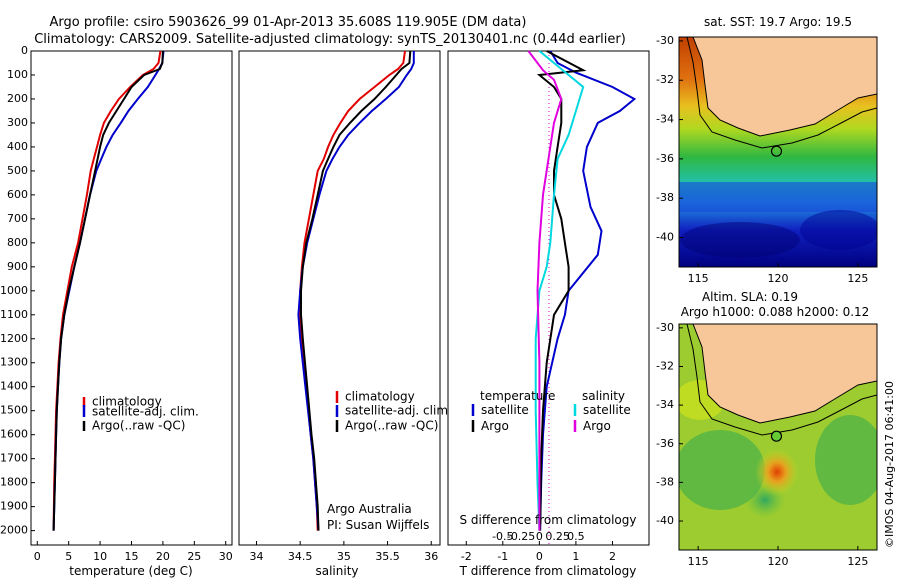  What do you see at coordinates (889, 464) in the screenshot?
I see `imos-stamp: ©IMOS 04-Aug-2017 06:41:00` at bounding box center [889, 464].